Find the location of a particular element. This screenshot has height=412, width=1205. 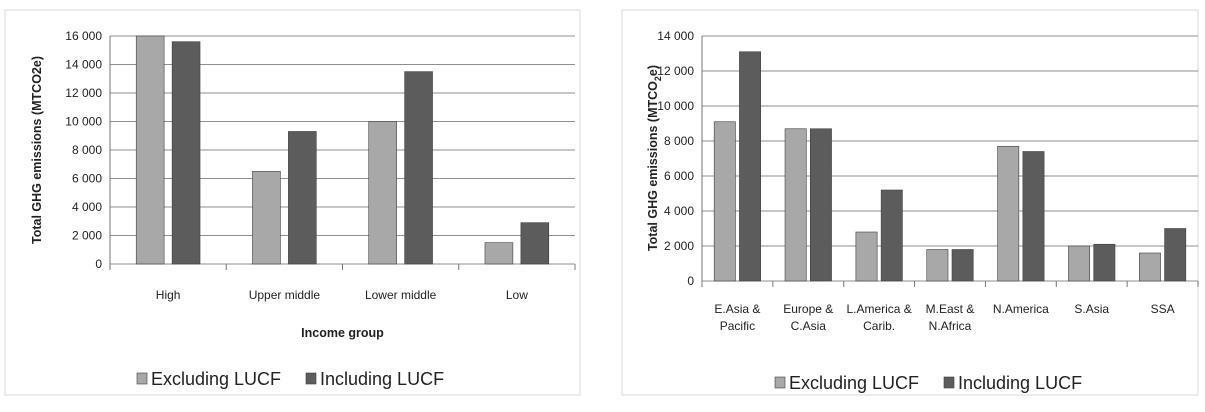

x-category-label: N.America is located at coordinates (1021, 309).